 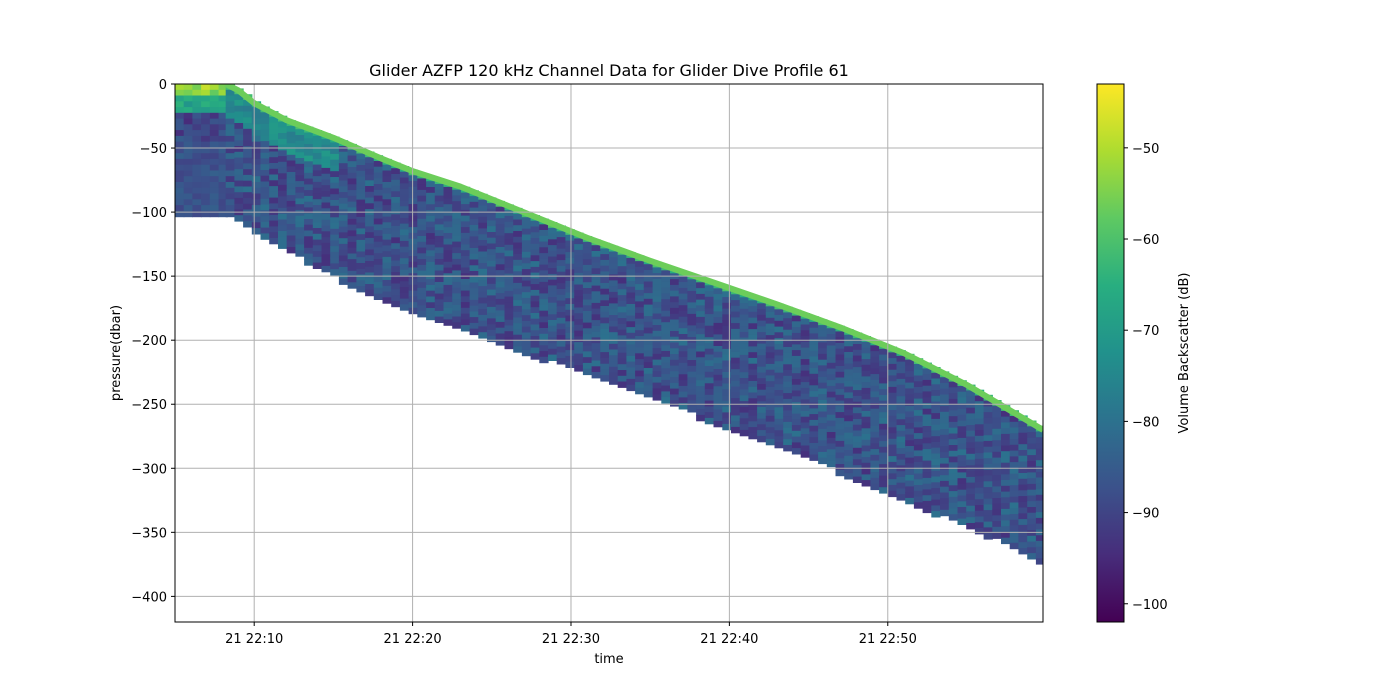 I want to click on y-tick-label: 0, so click(x=163, y=85).